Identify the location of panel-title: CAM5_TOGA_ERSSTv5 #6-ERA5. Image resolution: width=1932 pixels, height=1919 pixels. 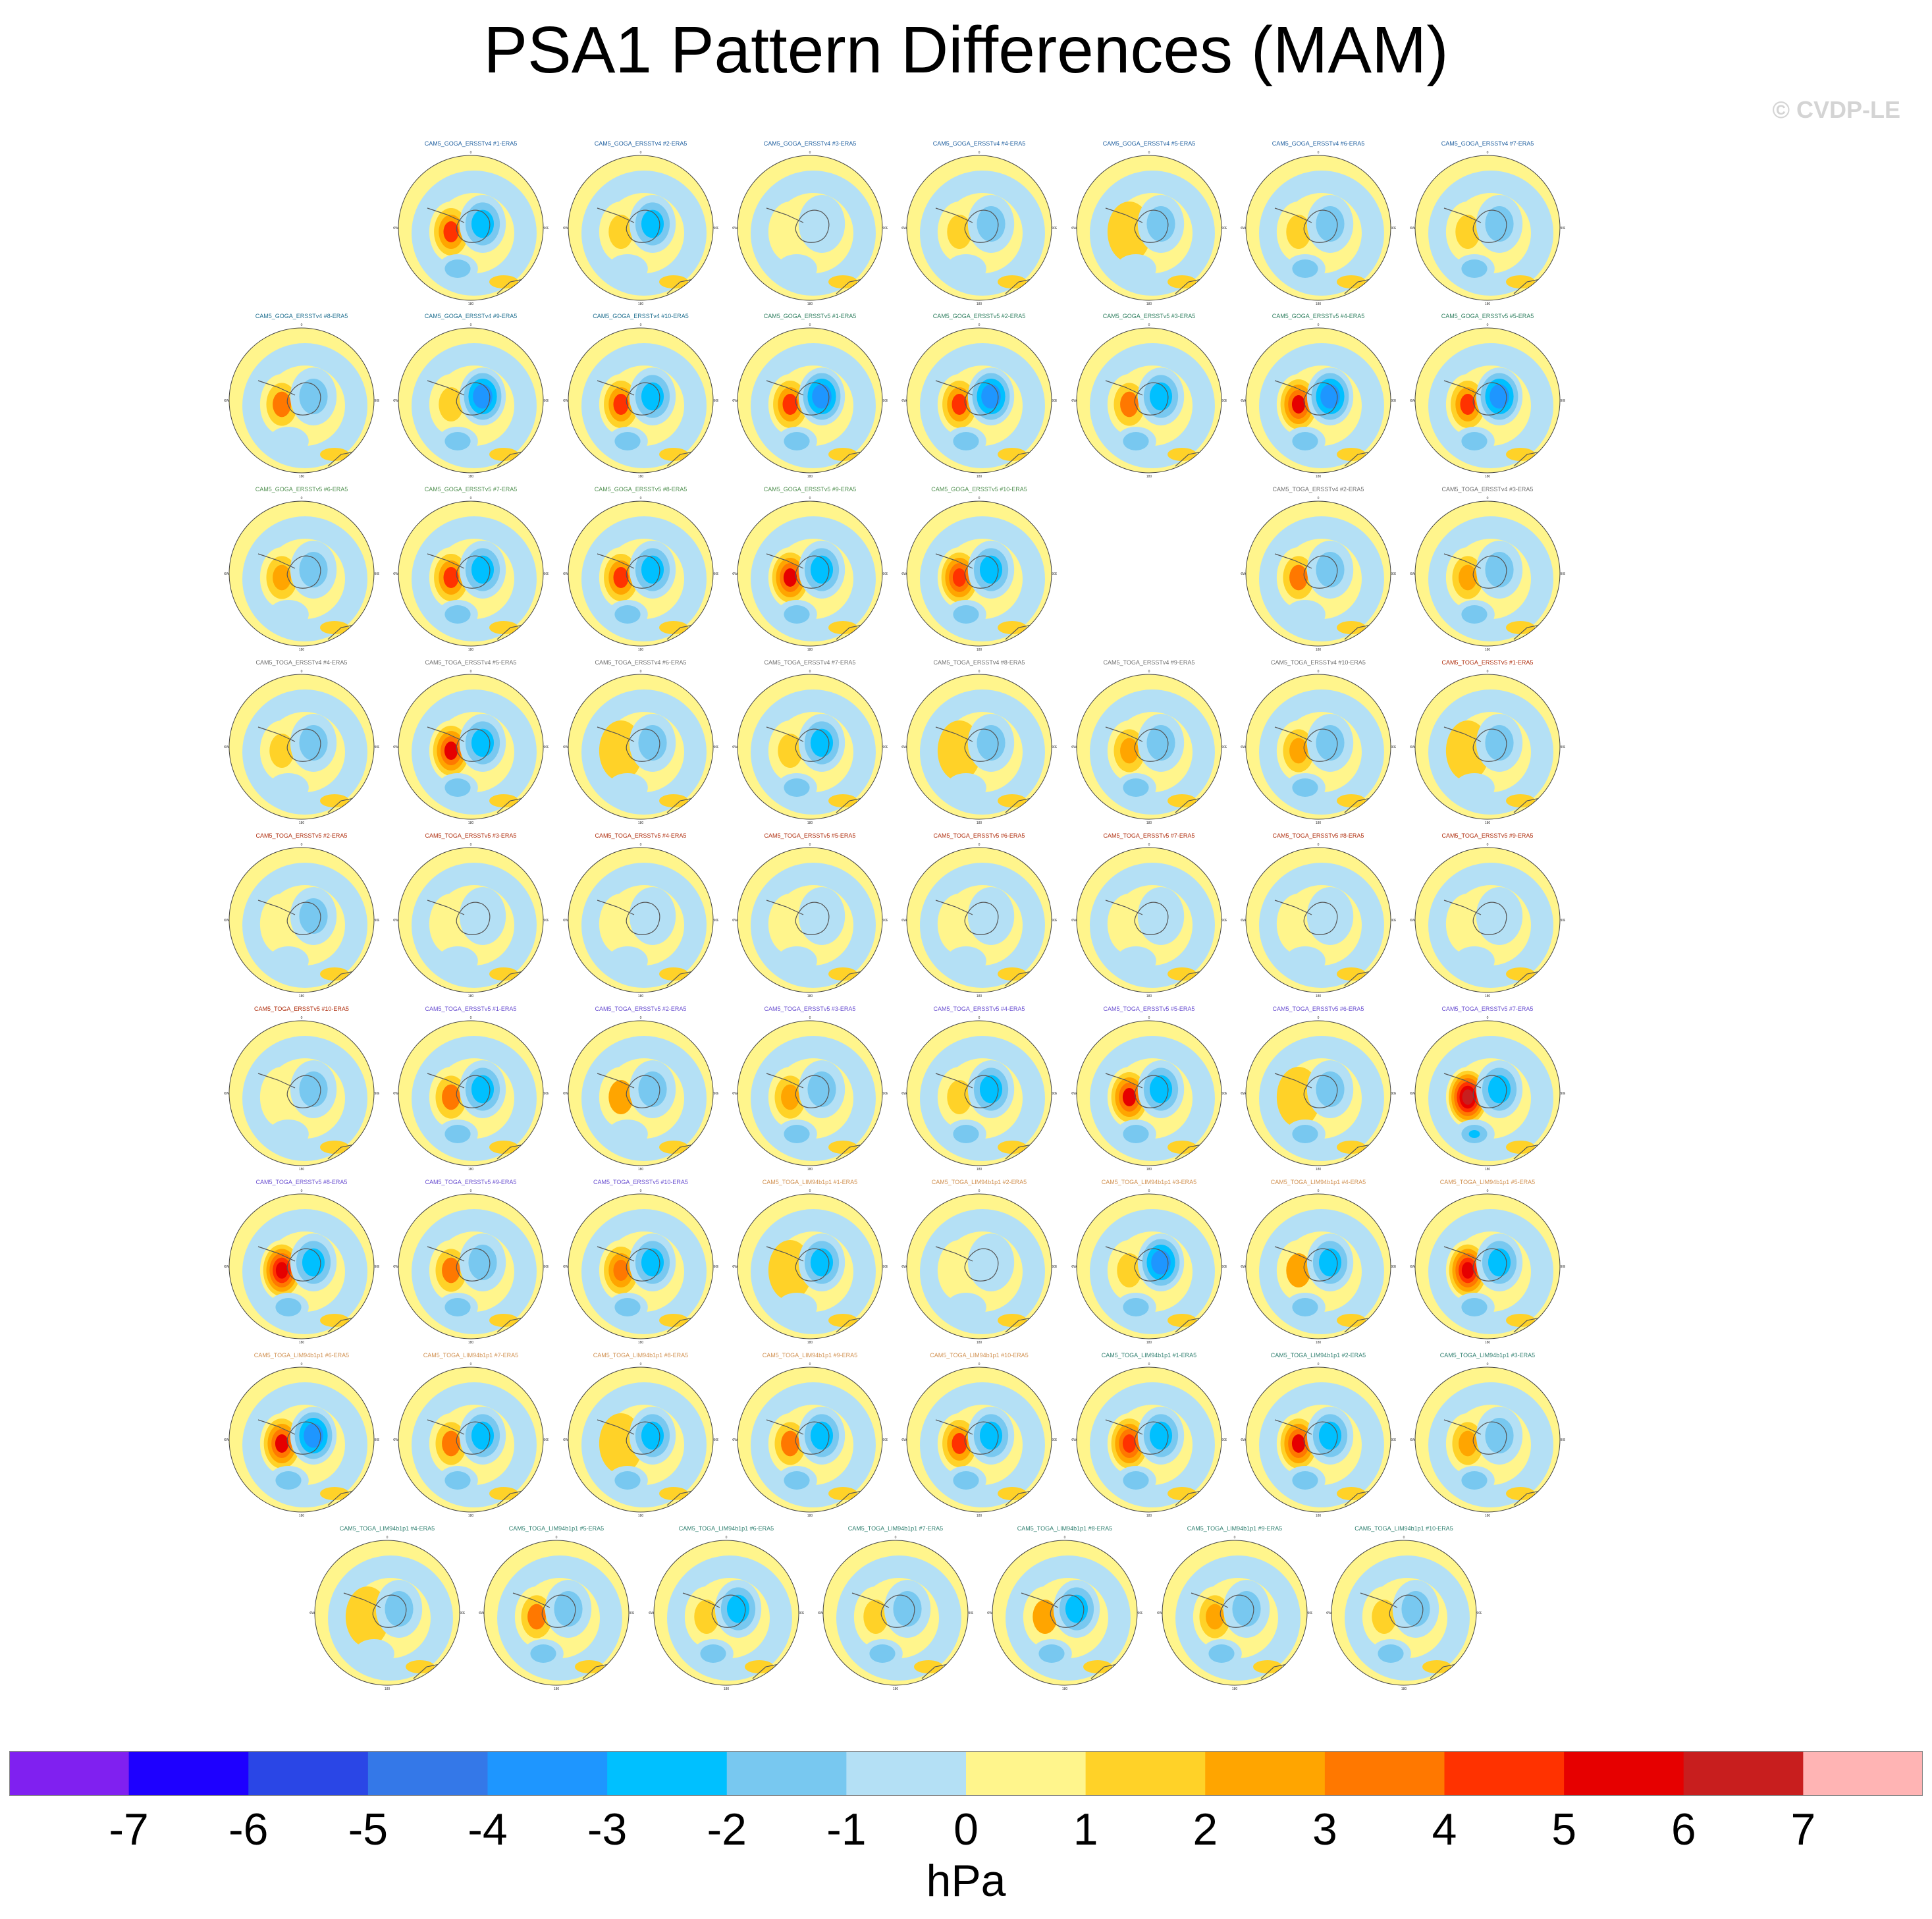
(979, 835).